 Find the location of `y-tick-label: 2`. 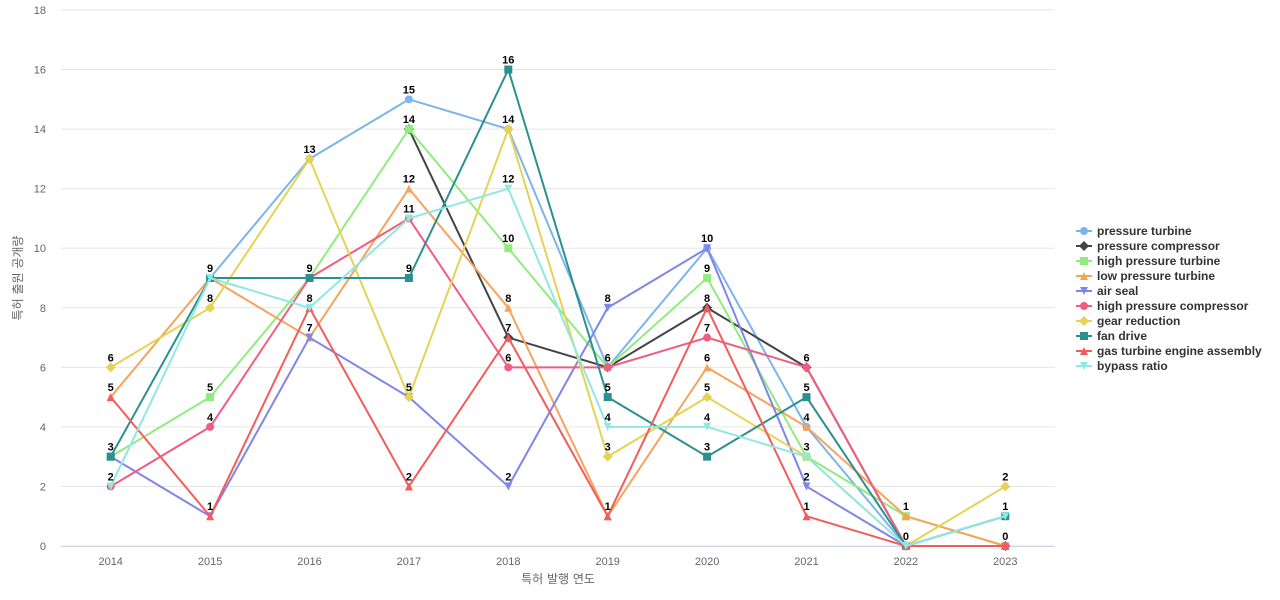

y-tick-label: 2 is located at coordinates (43, 487).